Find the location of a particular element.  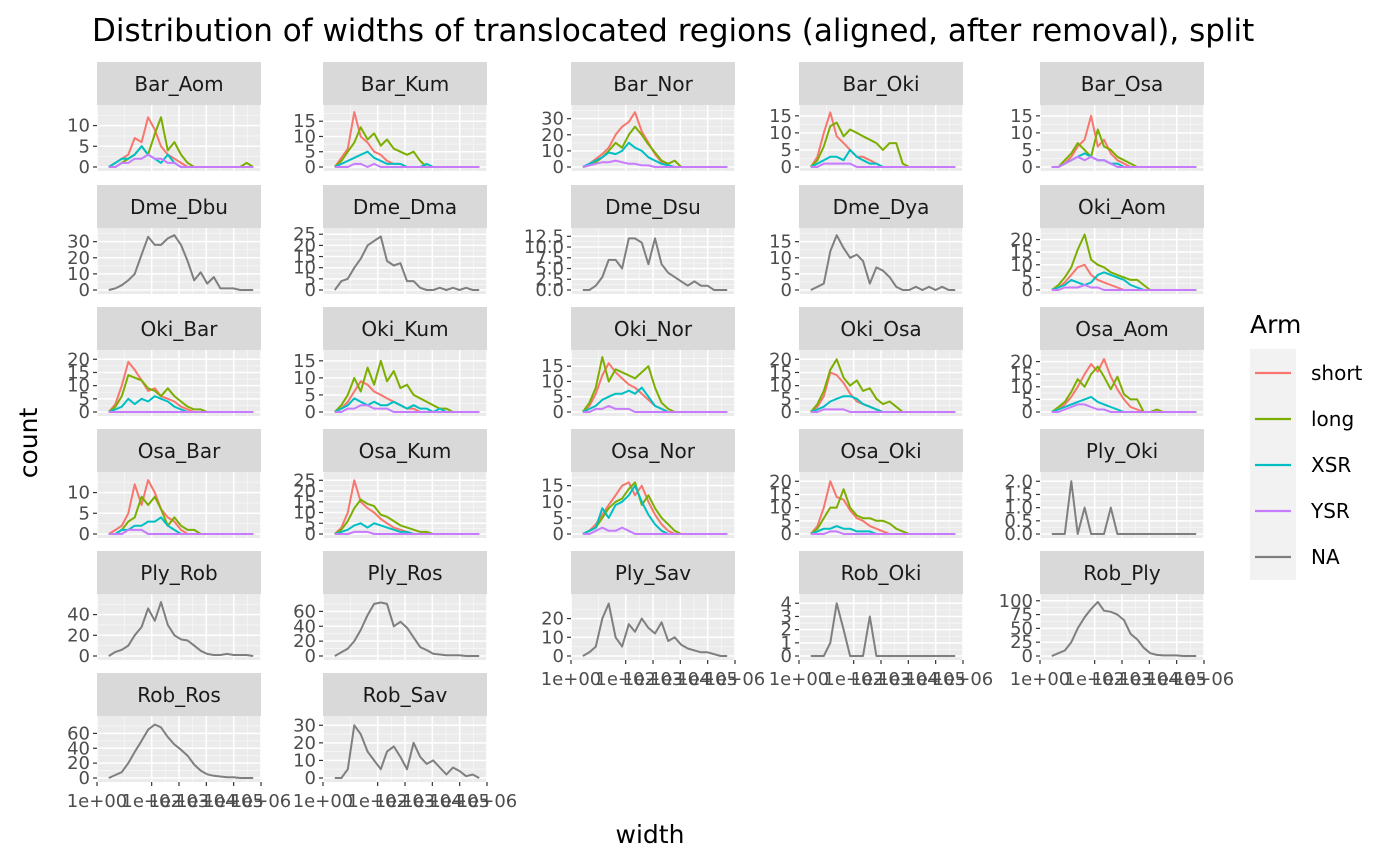

panel-strip-label: Osa_Bar is located at coordinates (179, 451).